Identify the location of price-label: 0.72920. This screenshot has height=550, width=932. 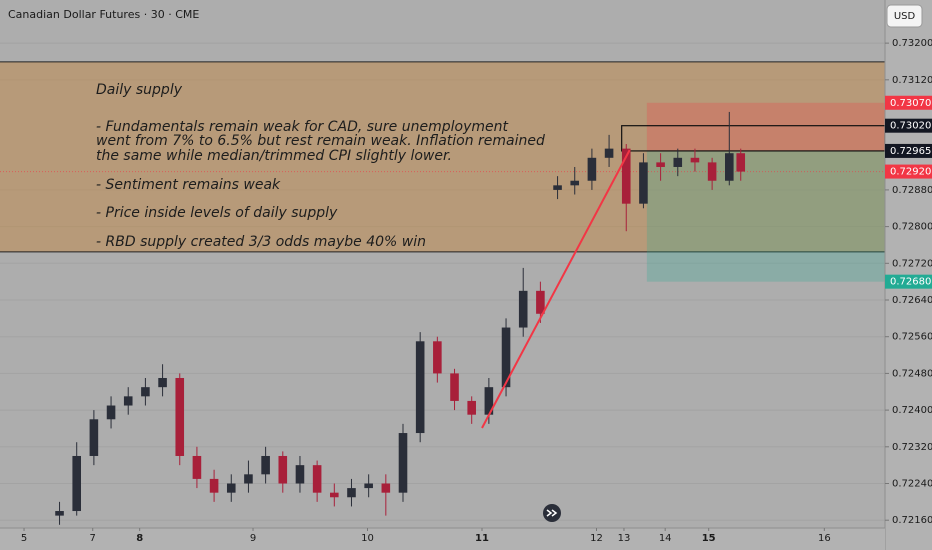
(910, 172).